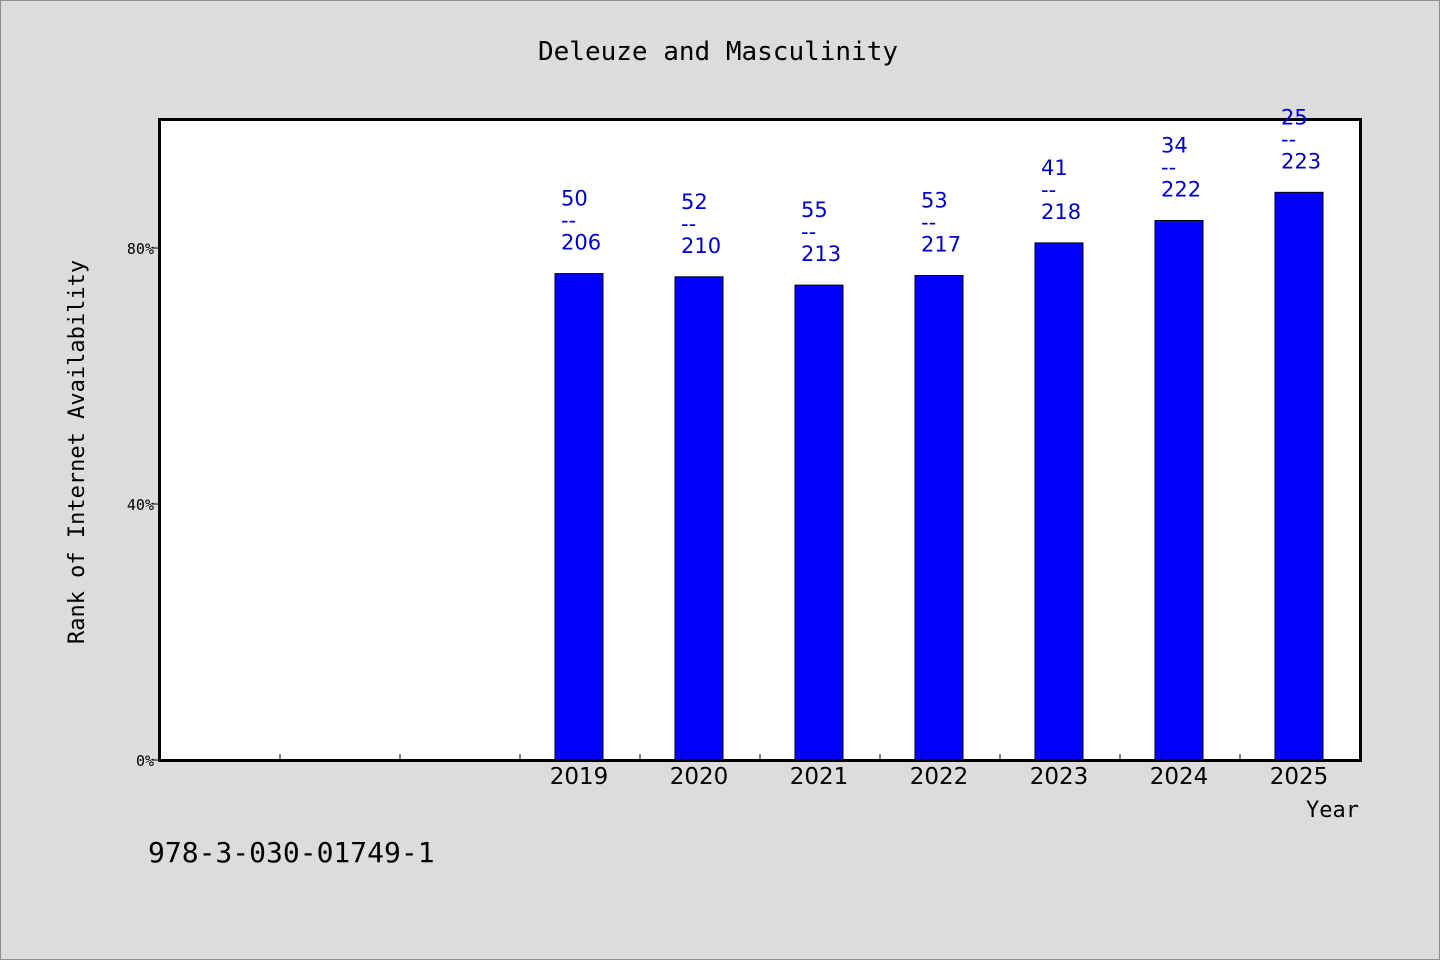 The image size is (1440, 960). I want to click on bar-2021, so click(819, 522).